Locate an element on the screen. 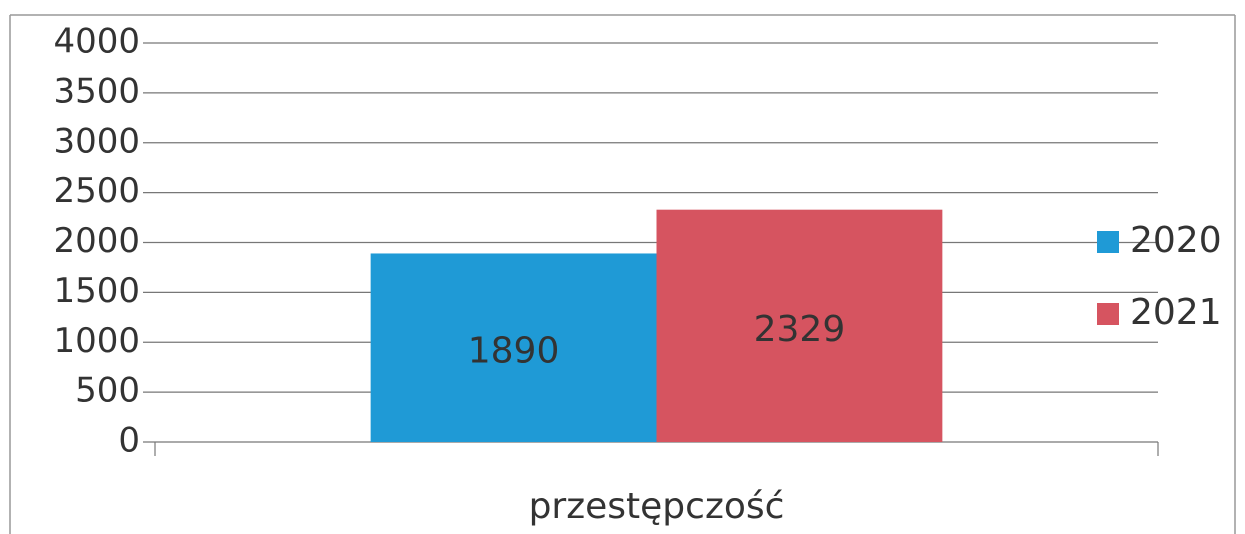  legend-label: 2020 is located at coordinates (1176, 240).